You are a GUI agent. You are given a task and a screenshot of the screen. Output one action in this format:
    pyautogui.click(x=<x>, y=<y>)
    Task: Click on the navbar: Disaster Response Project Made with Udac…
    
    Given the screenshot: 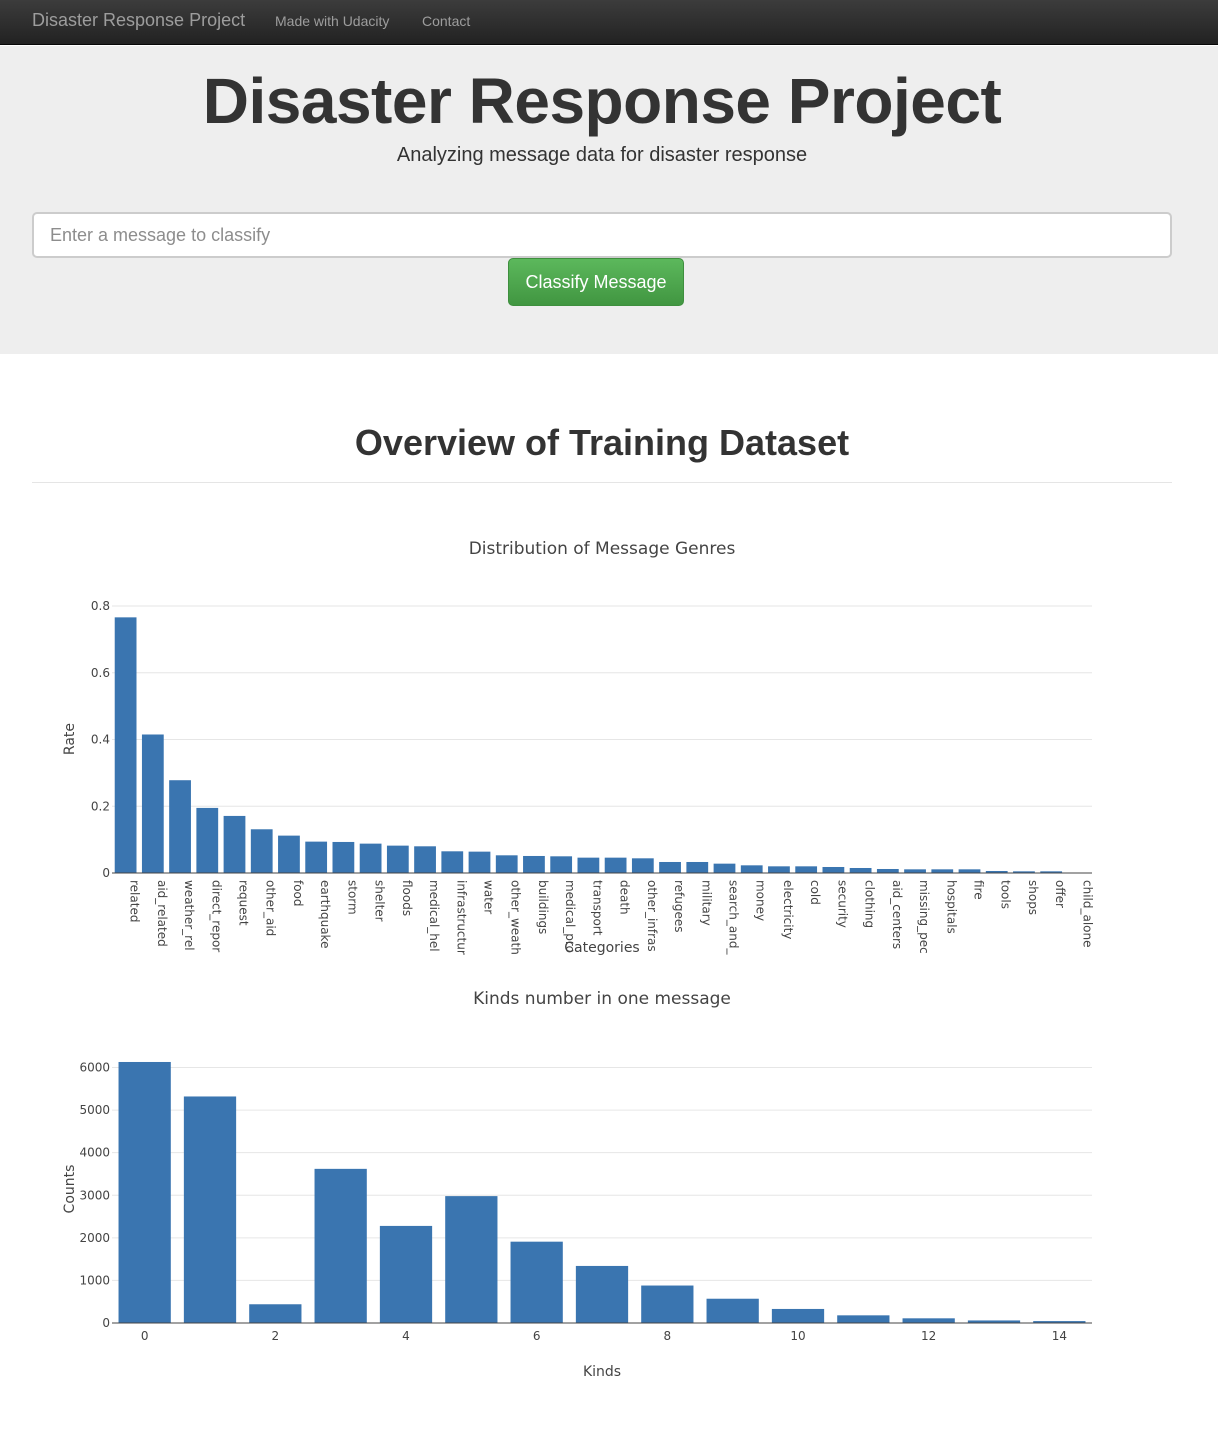 What is the action you would take?
    pyautogui.click(x=609, y=22)
    